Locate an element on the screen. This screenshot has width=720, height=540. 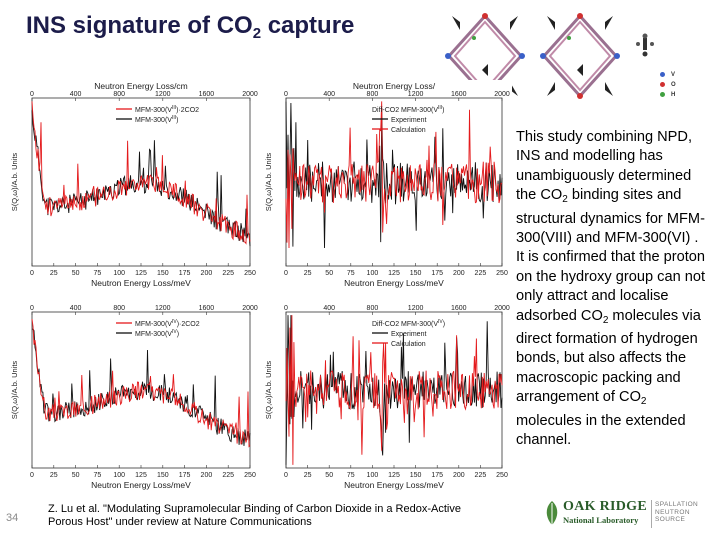
legend-item: MFM-300(VIV)·2CO2 is located at coordinates (167, 323).